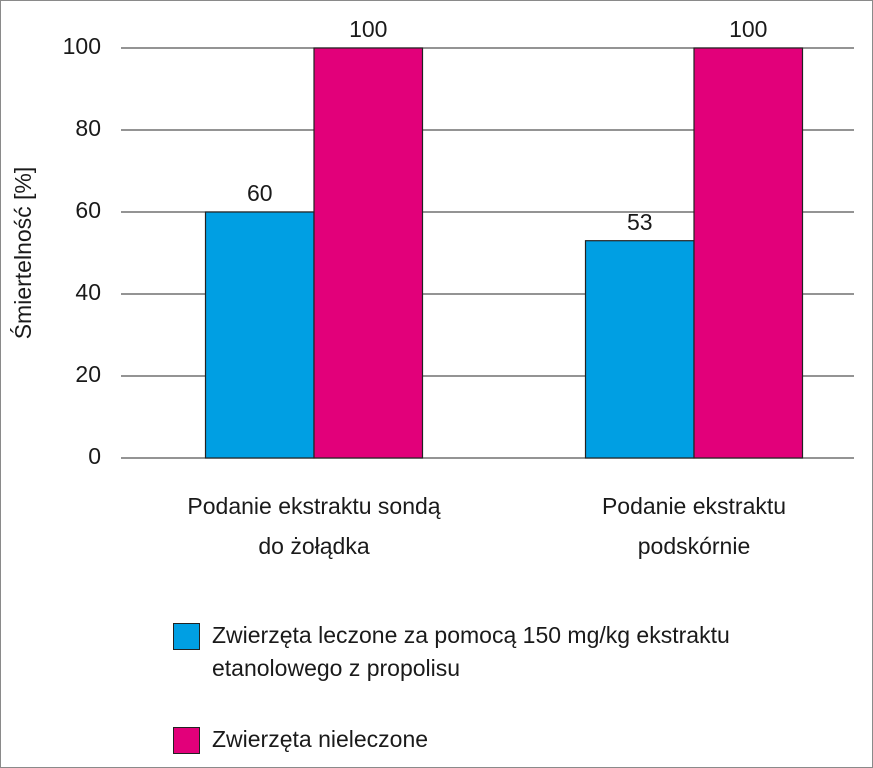 The image size is (873, 768). What do you see at coordinates (88, 210) in the screenshot?
I see `y-tick-label: 60` at bounding box center [88, 210].